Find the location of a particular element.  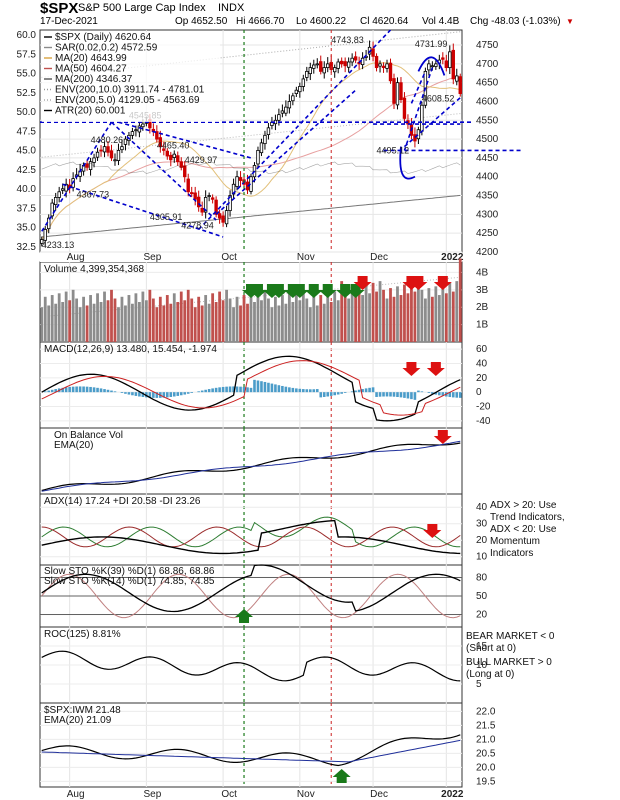

macd-tick-label: 0 is located at coordinates (479, 392).